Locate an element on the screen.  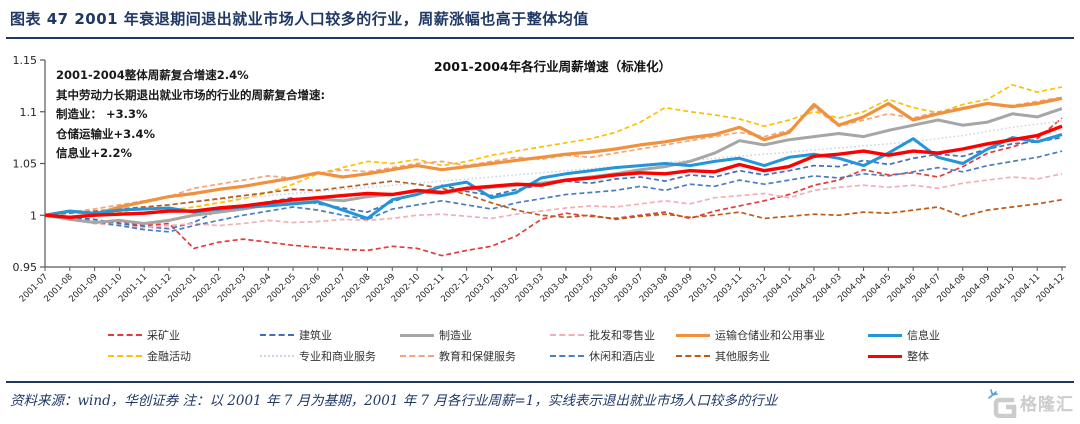
legend-swatch-transport-utilities is located at coordinates (693, 335).